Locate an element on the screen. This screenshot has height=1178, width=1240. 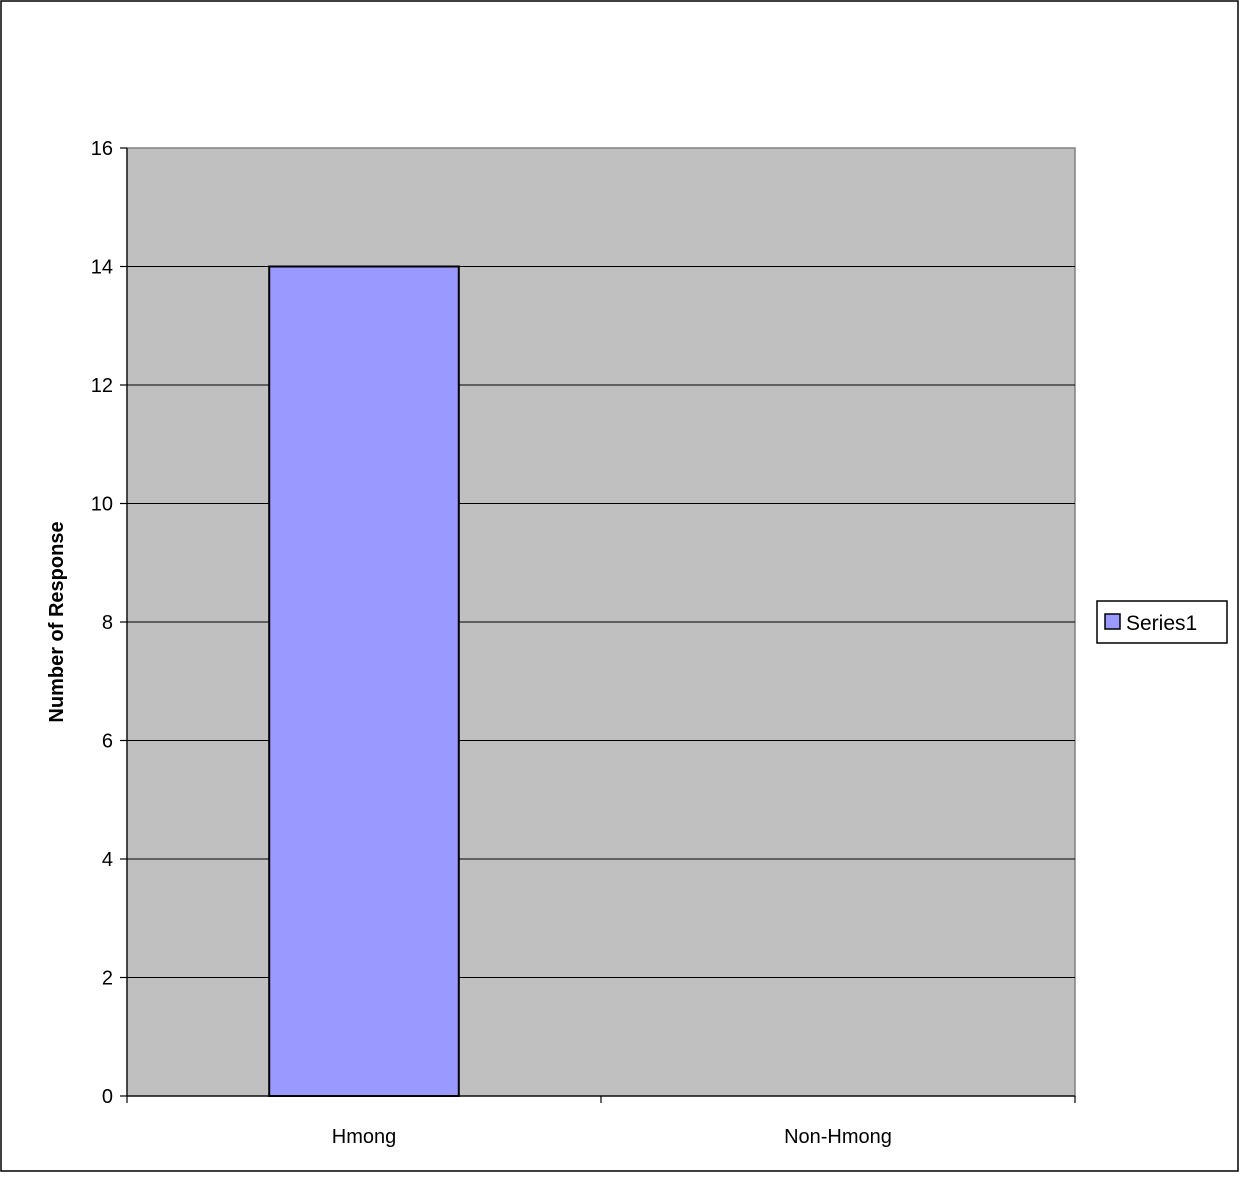
y-tick-label: 12 is located at coordinates (102, 386).